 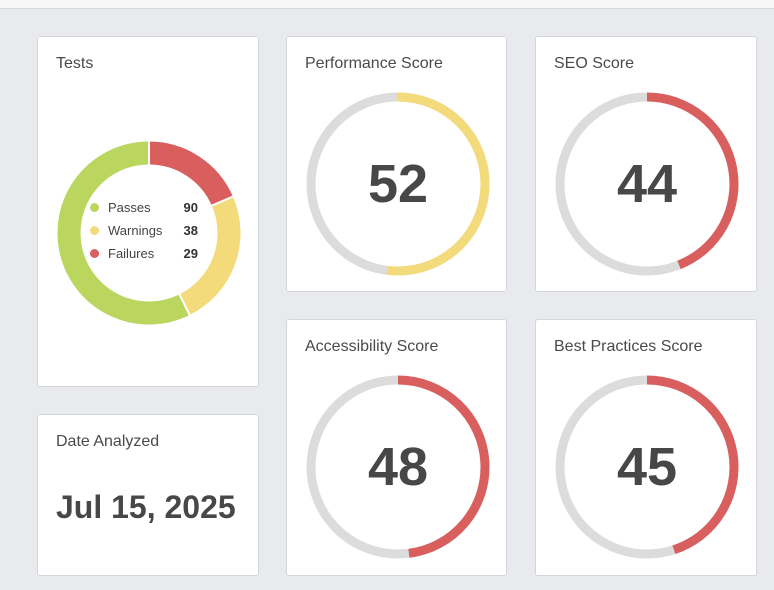 I want to click on tests-donut-chart, so click(x=149, y=233).